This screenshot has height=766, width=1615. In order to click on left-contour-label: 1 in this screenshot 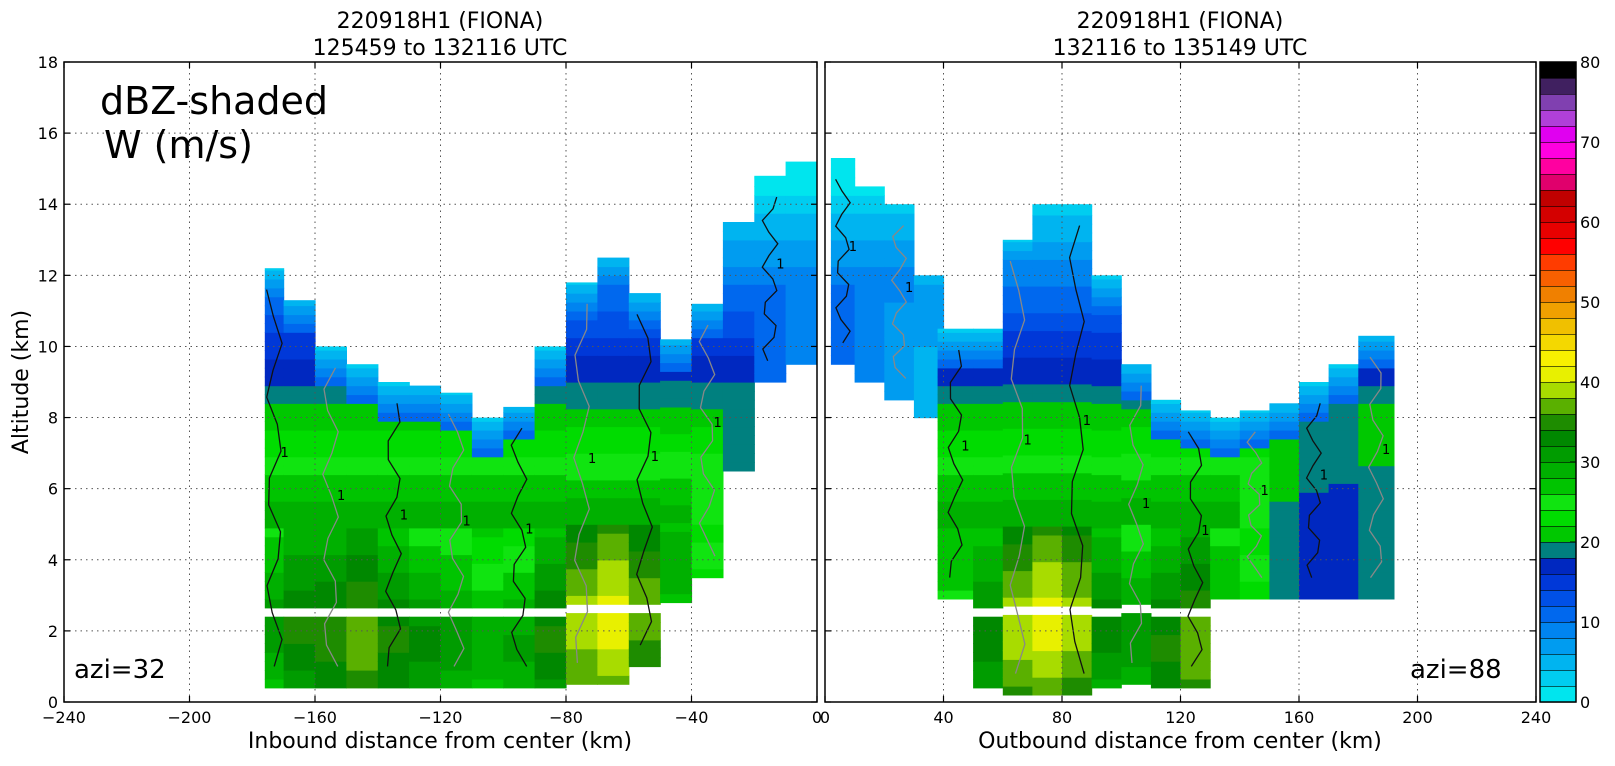, I will do `click(780, 265)`.